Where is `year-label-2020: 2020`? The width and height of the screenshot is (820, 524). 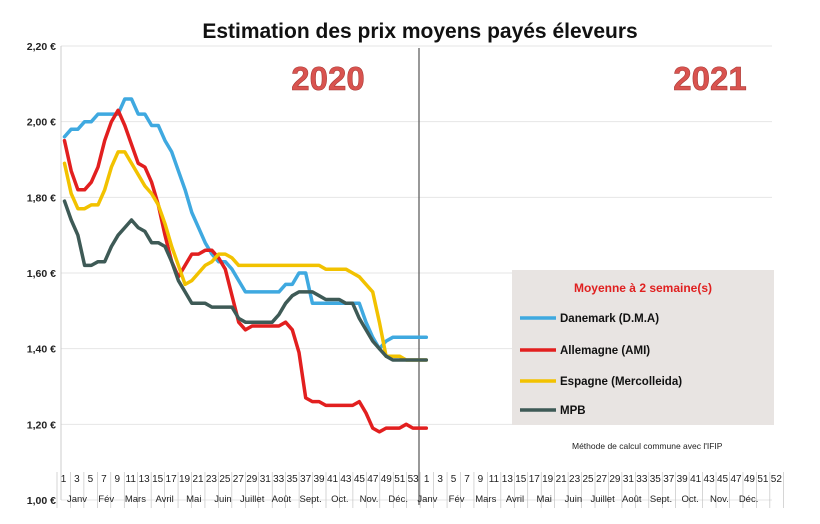 year-label-2020: 2020 is located at coordinates (327, 78).